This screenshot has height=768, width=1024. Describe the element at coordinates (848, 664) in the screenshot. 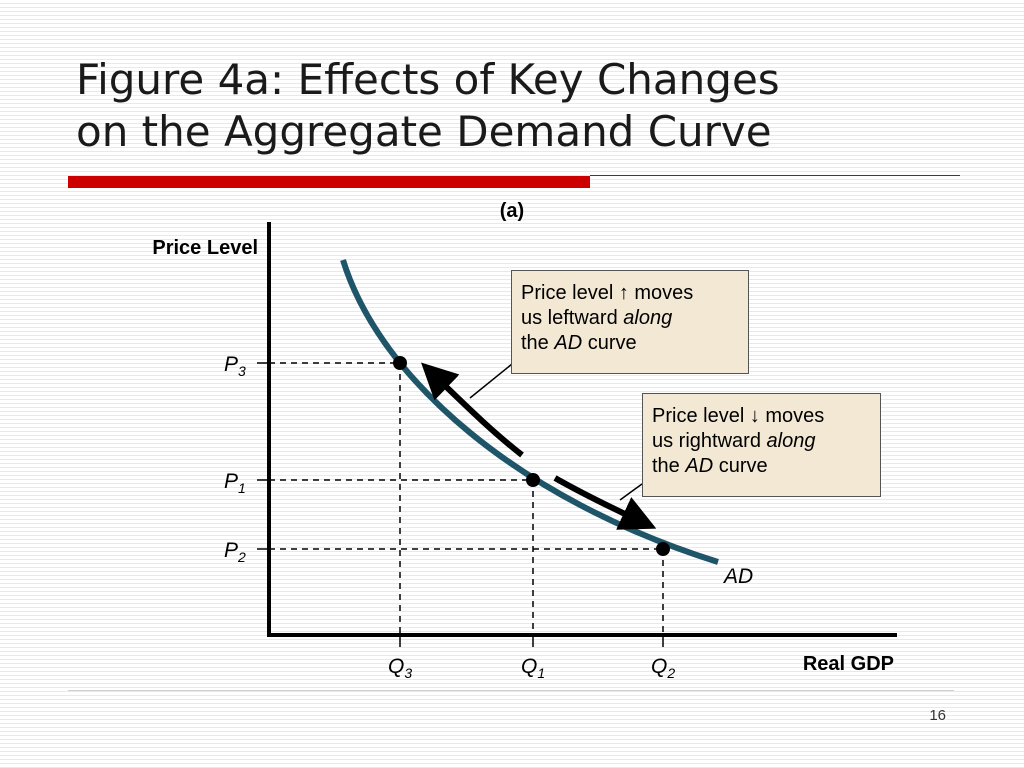

I see `x-axis-label: Real GDP` at that location.